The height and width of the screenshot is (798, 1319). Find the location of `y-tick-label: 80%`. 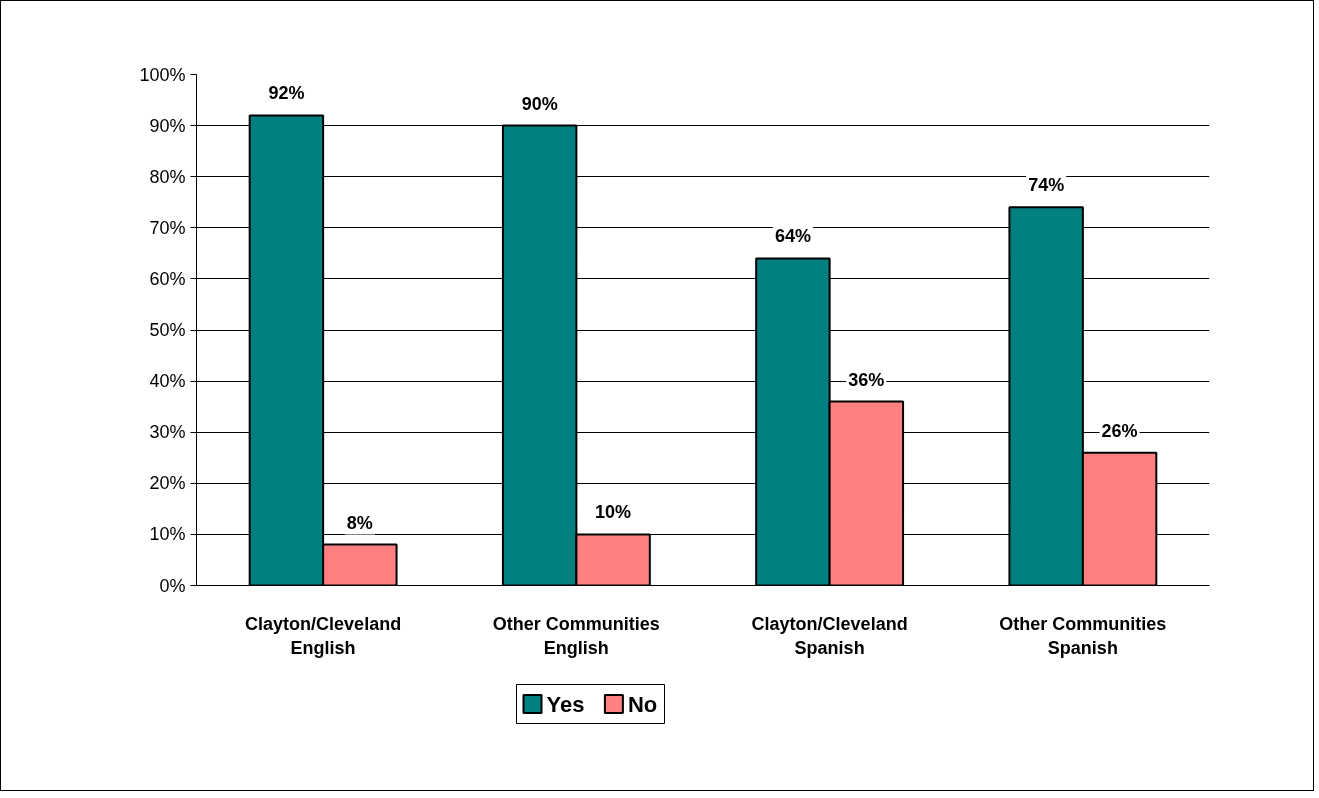

y-tick-label: 80% is located at coordinates (167, 176).